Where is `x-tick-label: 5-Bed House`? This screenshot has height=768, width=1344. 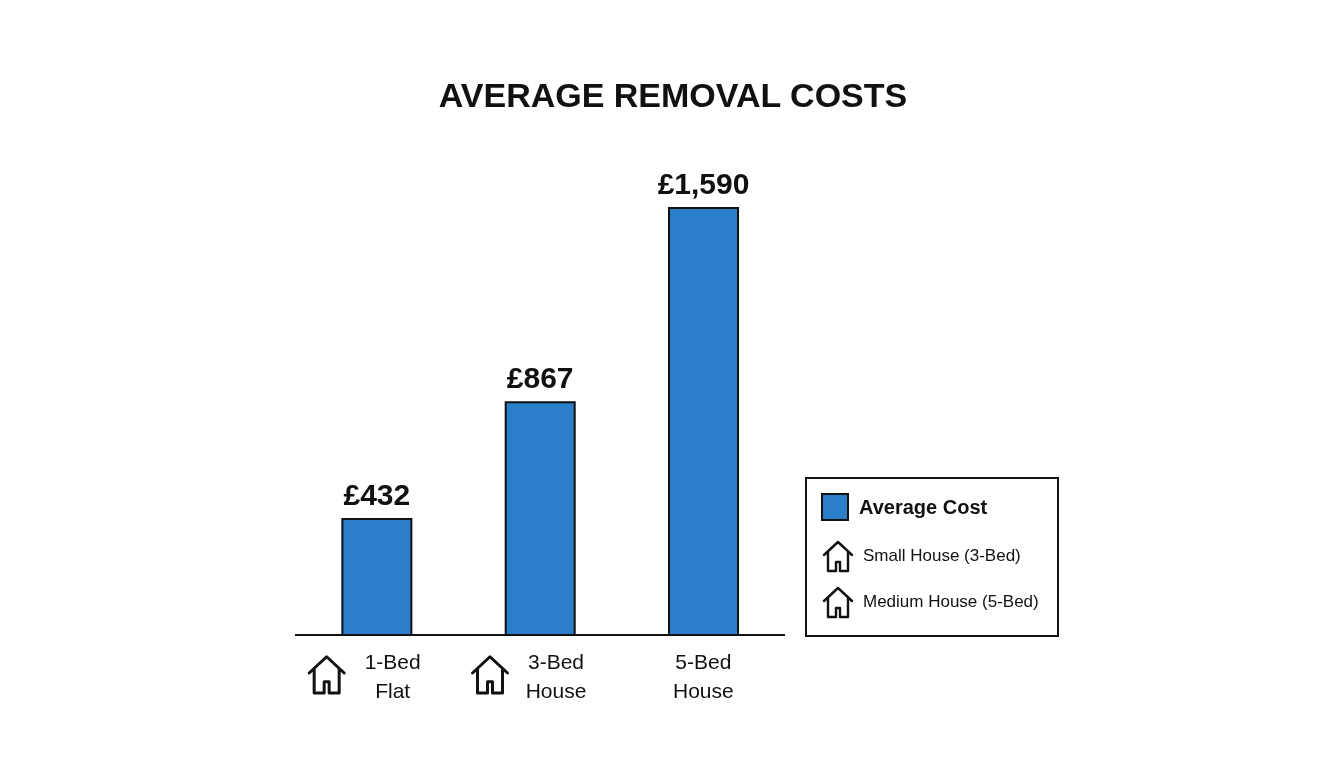 x-tick-label: 5-Bed House is located at coordinates (703, 676).